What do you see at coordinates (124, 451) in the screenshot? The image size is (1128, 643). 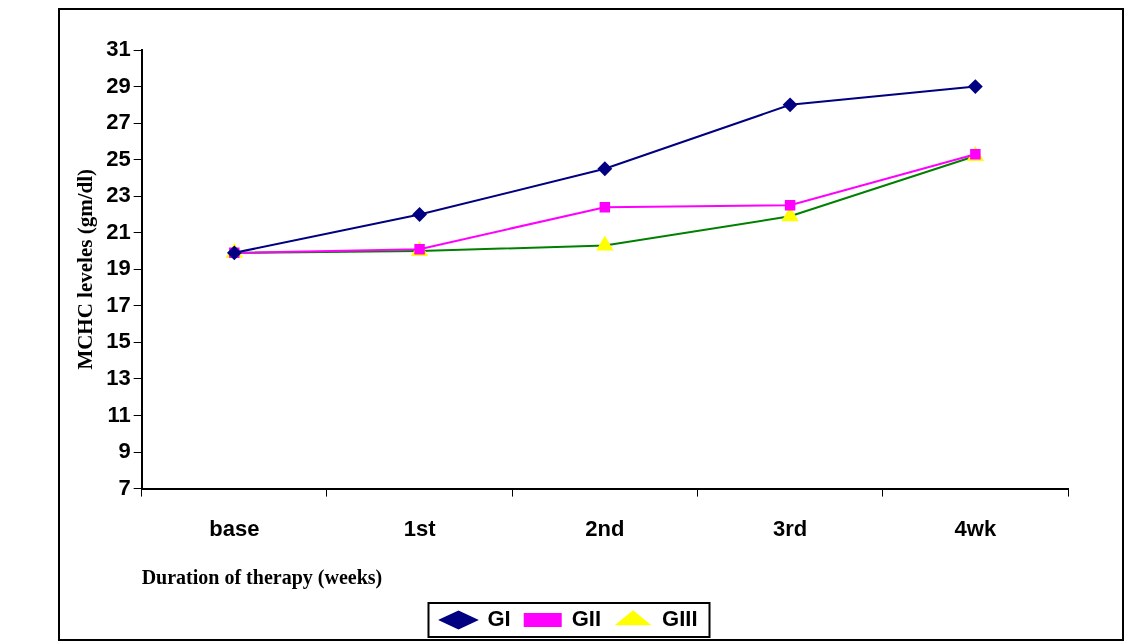 I see `y-tick-label: 9` at bounding box center [124, 451].